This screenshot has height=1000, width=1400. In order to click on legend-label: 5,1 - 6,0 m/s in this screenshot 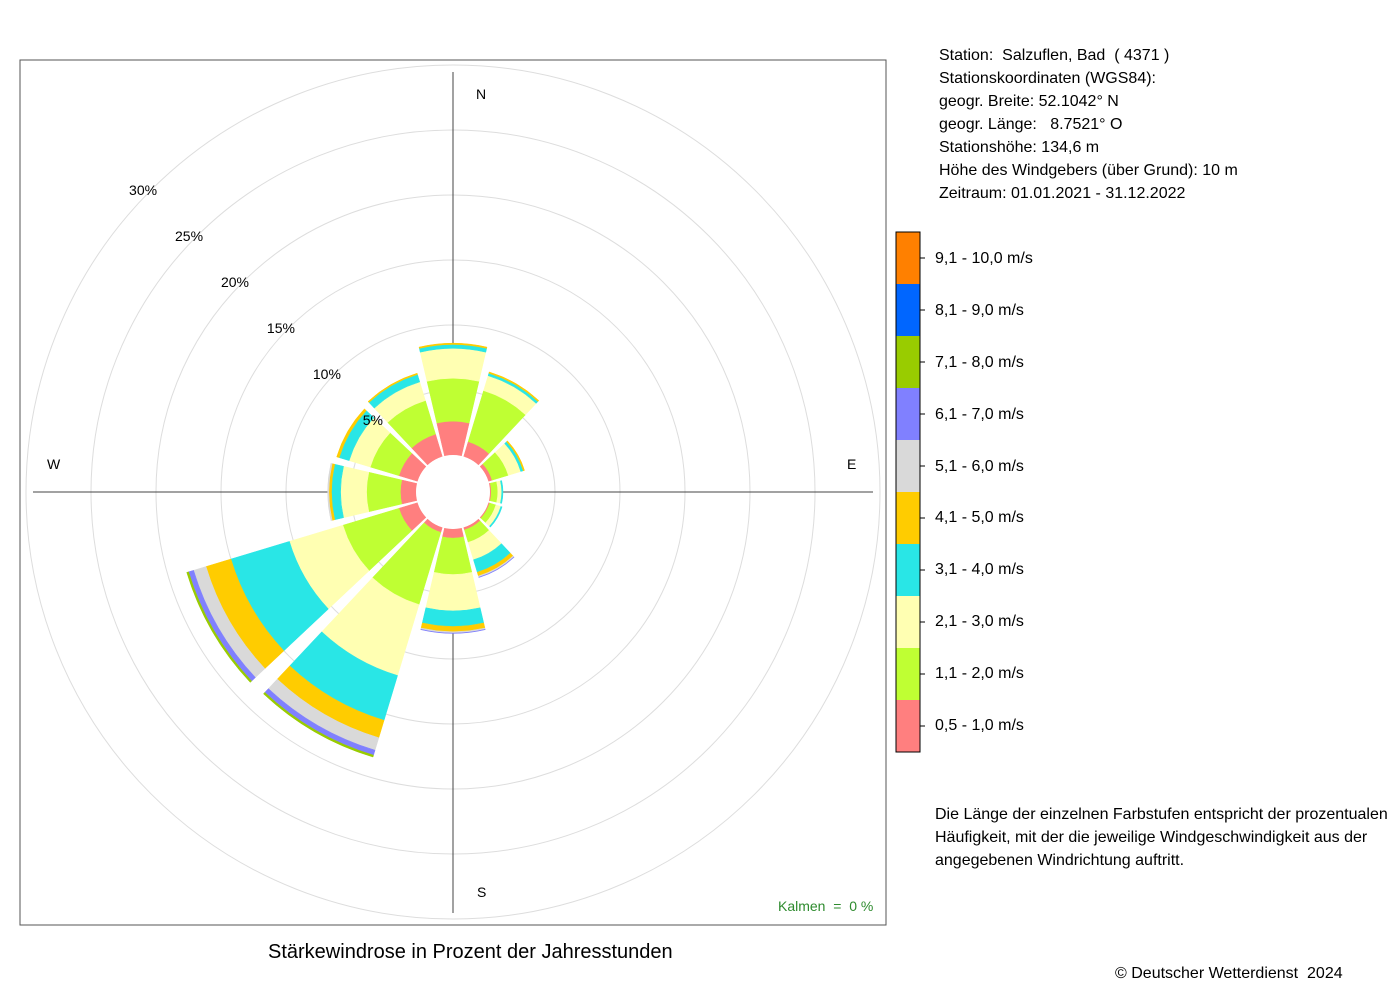, I will do `click(979, 466)`.